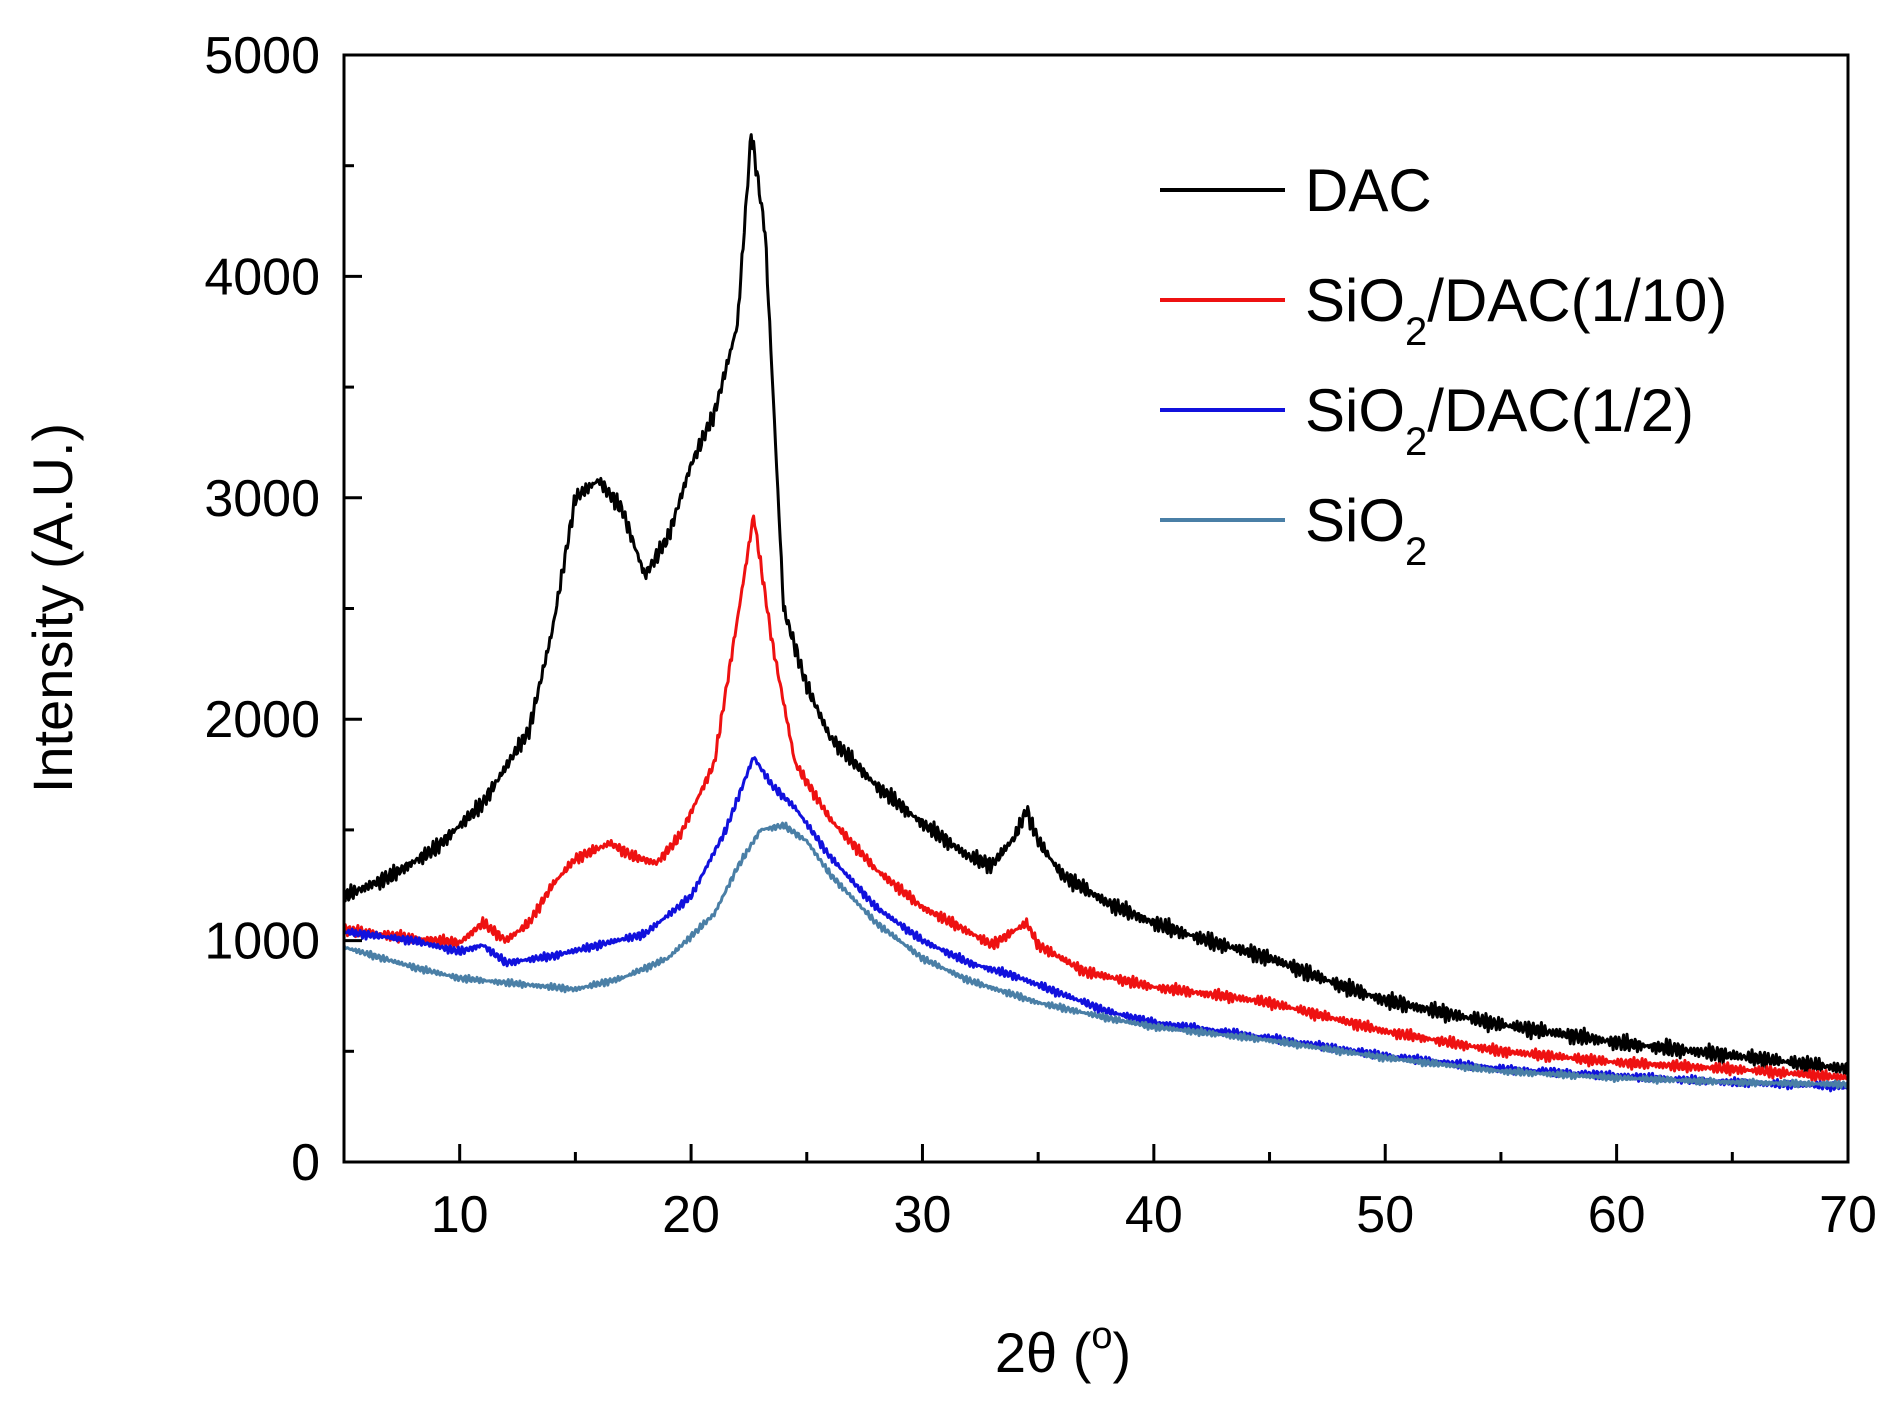 The image size is (1903, 1406). What do you see at coordinates (1385, 1215) in the screenshot?
I see `x-tick-label: 50` at bounding box center [1385, 1215].